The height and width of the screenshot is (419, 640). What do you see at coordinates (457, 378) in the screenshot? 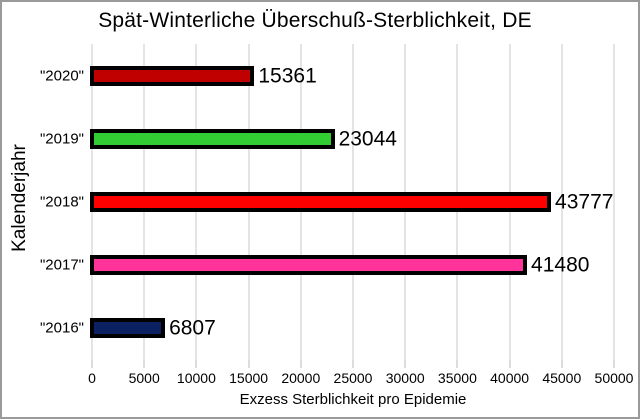
I see `x-tick-label: 35000` at bounding box center [457, 378].